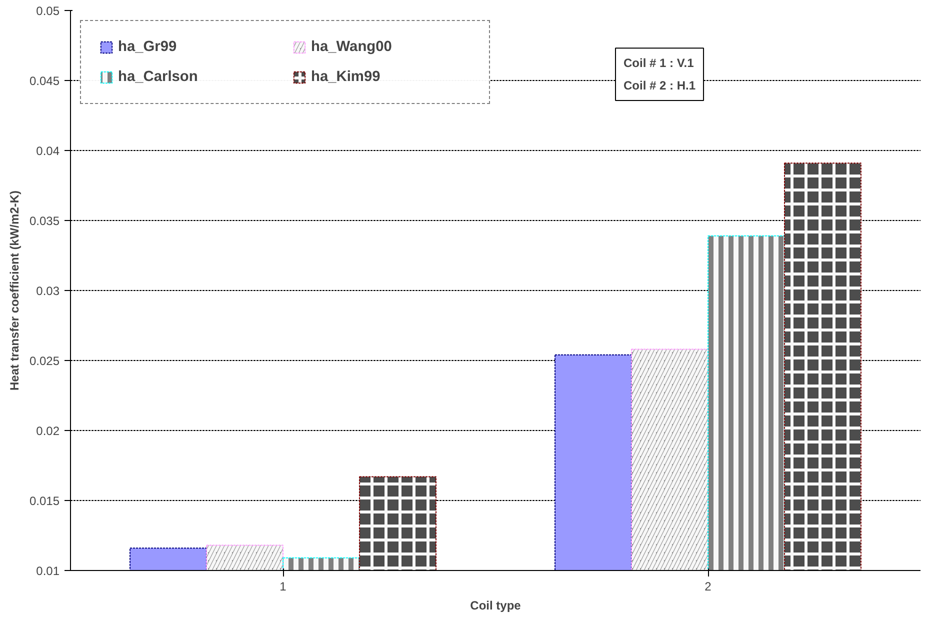 This screenshot has height=637, width=937. I want to click on legend-label: ha_Kim99, so click(346, 77).